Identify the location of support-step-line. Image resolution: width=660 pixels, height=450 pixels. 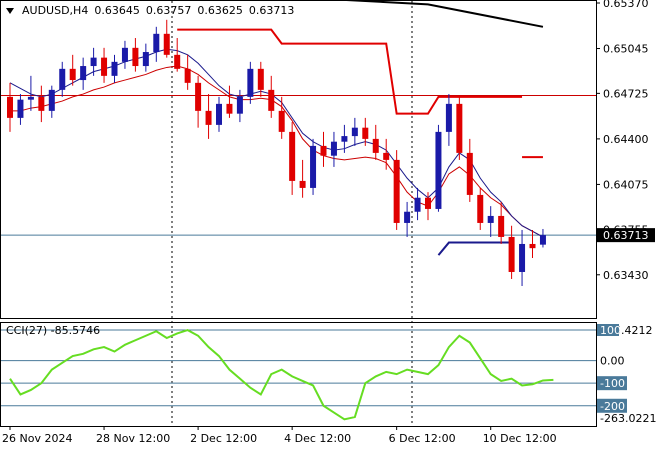
(474, 248).